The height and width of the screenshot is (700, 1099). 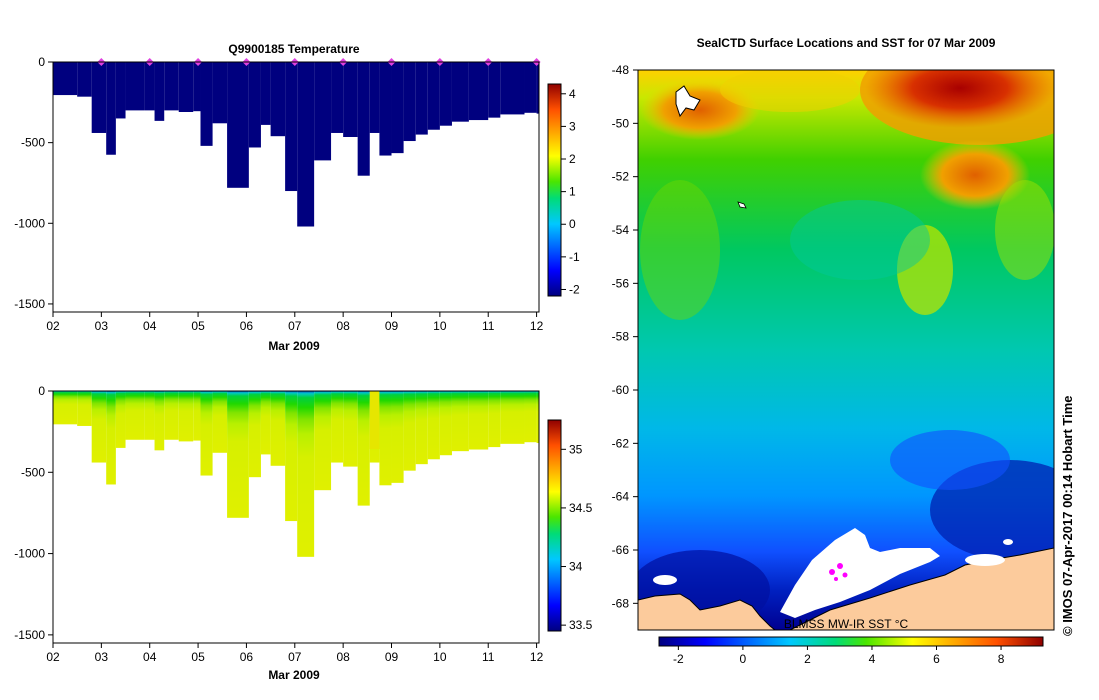 What do you see at coordinates (581, 508) in the screenshot?
I see `salinity-colorbar-tick-label: 34.5` at bounding box center [581, 508].